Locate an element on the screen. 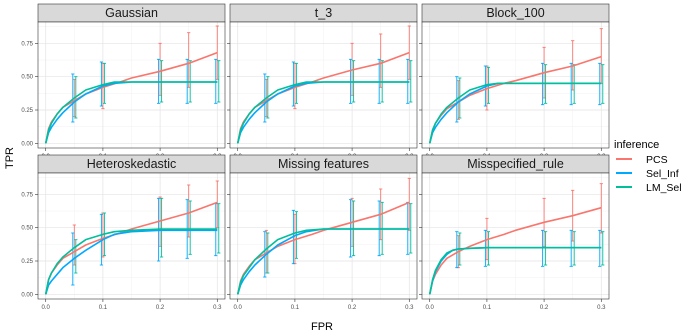  y-axis-heteroskedastic: 0.00 0.25 0.50 0.75 is located at coordinates (29, 245).